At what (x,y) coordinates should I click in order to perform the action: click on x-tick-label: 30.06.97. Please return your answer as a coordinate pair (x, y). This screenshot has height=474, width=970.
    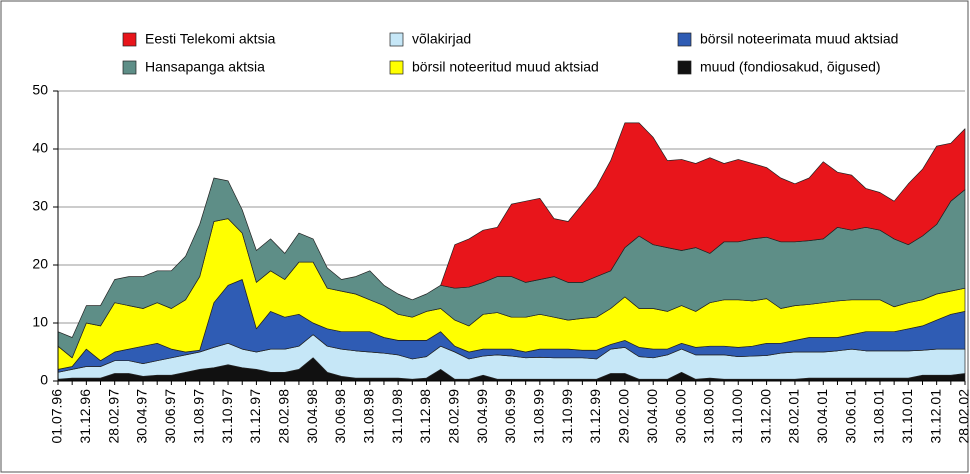
    Looking at the image, I should click on (170, 416).